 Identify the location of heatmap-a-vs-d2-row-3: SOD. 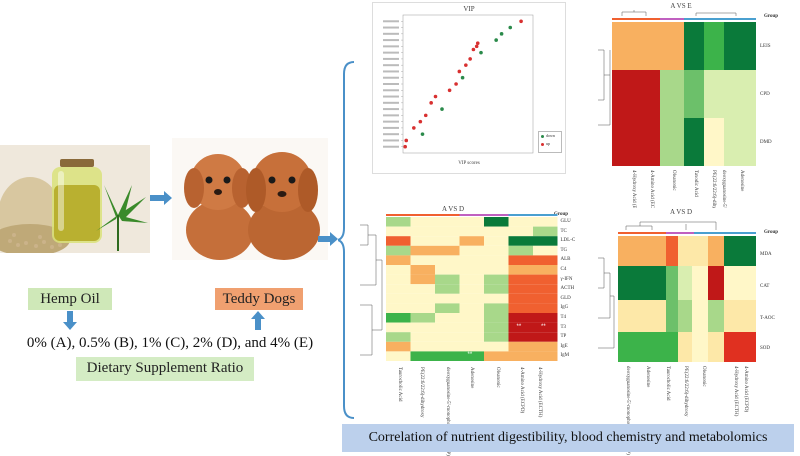
(765, 348).